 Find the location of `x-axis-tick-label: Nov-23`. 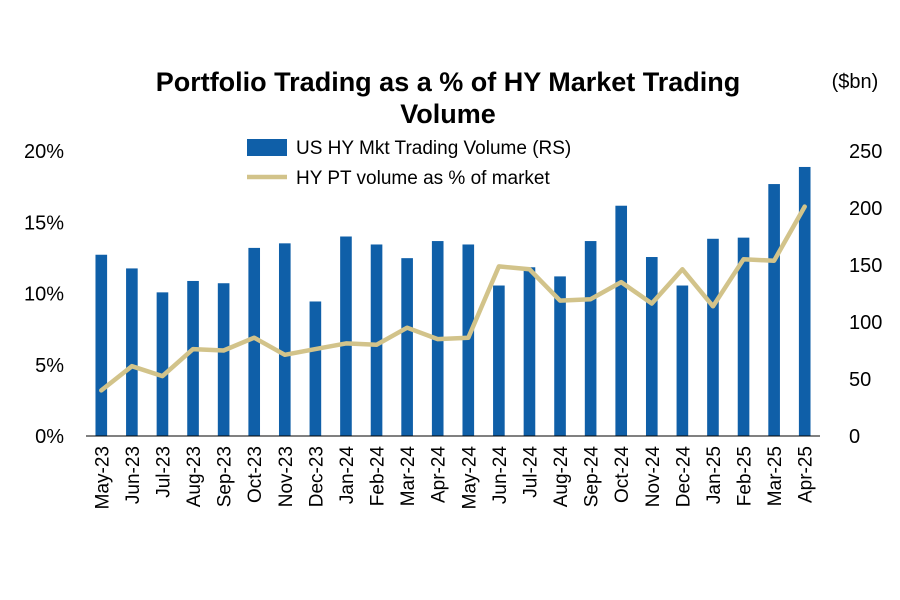

x-axis-tick-label: Nov-23 is located at coordinates (286, 476).